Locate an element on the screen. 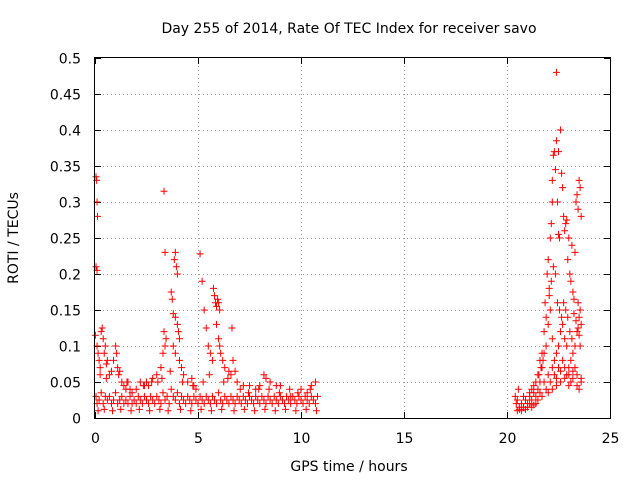 This screenshot has width=640, height=480. x-axis-label: GPS time / hours is located at coordinates (348, 467).